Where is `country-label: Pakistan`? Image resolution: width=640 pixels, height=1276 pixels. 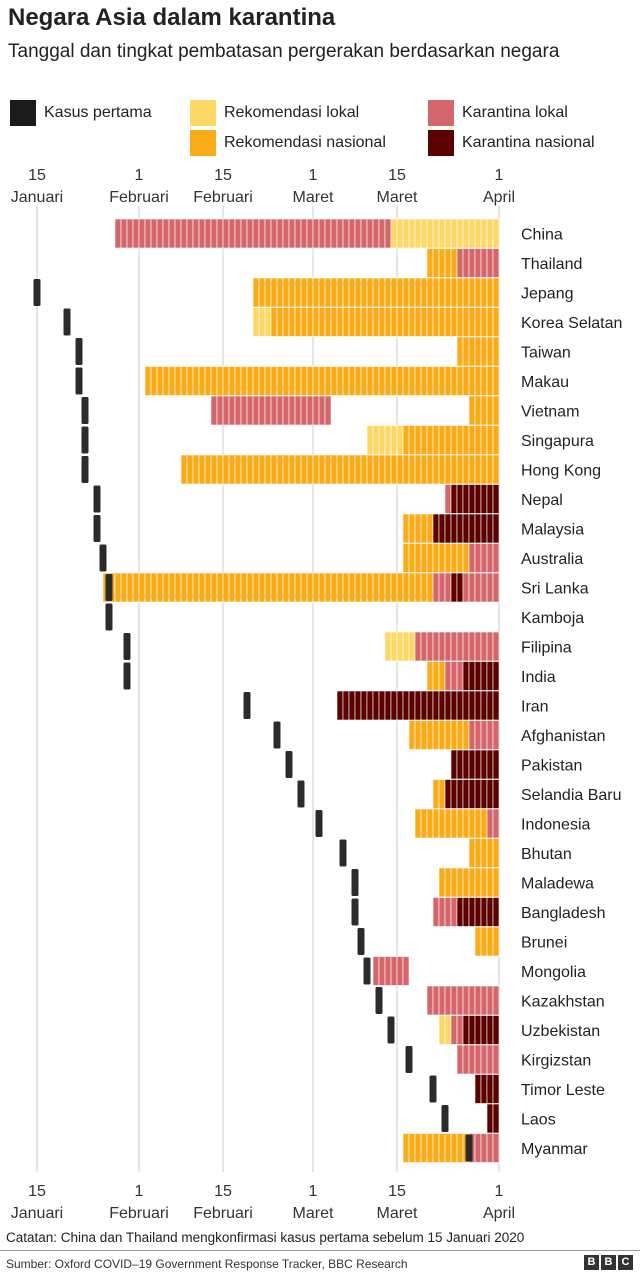
country-label: Pakistan is located at coordinates (551, 766).